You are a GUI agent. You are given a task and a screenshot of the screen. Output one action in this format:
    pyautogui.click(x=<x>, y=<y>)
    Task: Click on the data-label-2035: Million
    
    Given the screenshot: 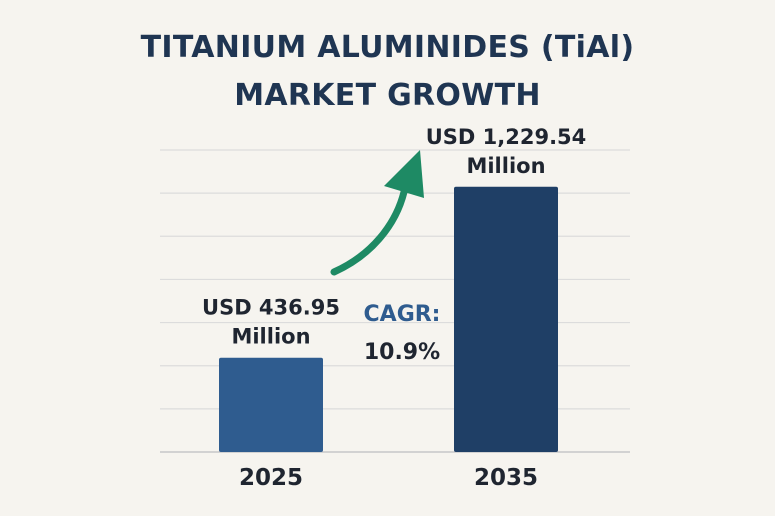 What is the action you would take?
    pyautogui.click(x=505, y=166)
    